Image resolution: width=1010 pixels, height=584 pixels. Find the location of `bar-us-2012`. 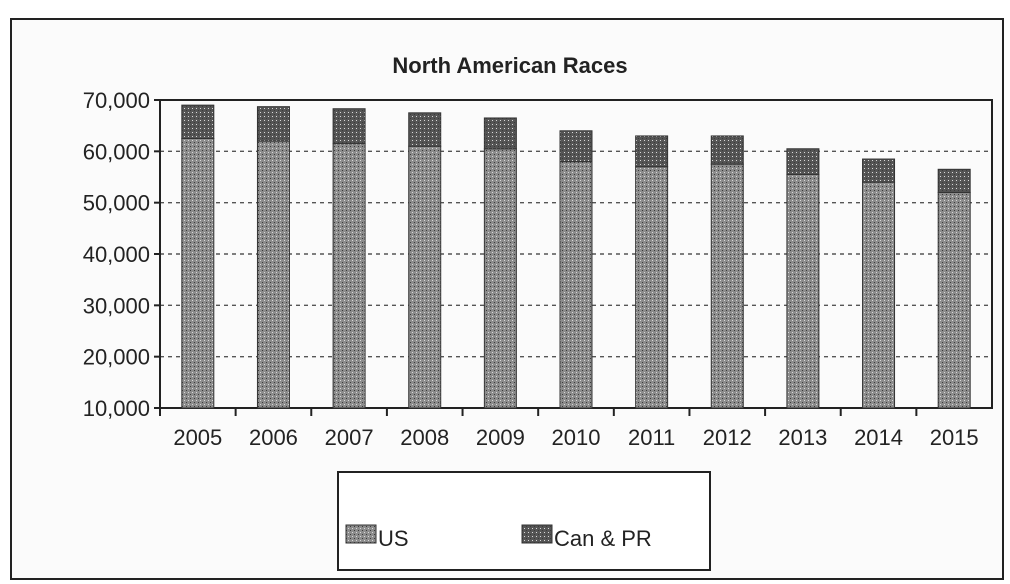

bar-us-2012 is located at coordinates (727, 286).